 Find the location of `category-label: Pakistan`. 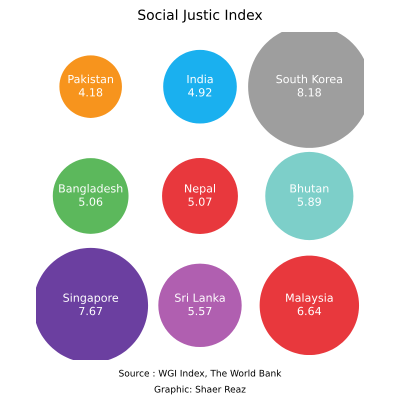

category-label: Pakistan is located at coordinates (90, 79).